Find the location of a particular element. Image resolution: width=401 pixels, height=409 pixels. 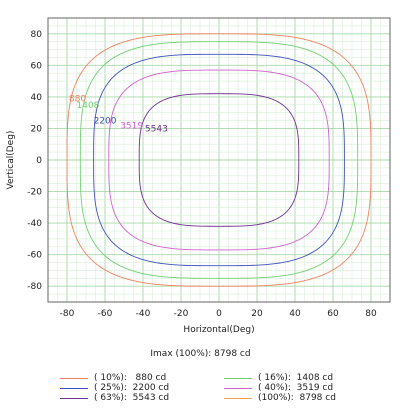

legend-text: ( 10%): 880 cd is located at coordinates (130, 378).